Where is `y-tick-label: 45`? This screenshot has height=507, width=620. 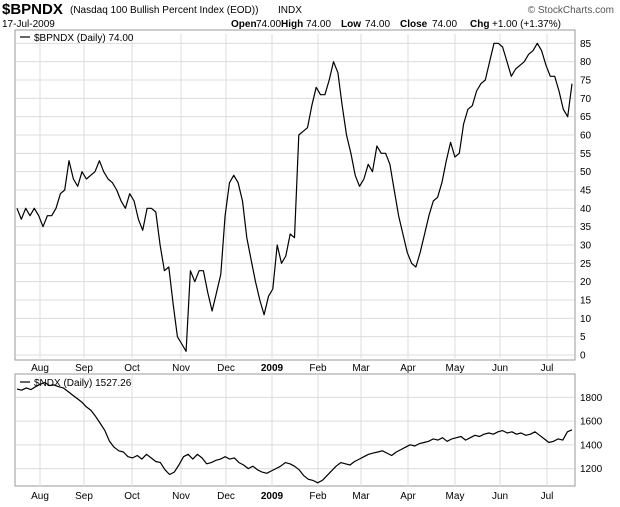
y-tick-label: 45 is located at coordinates (586, 191).